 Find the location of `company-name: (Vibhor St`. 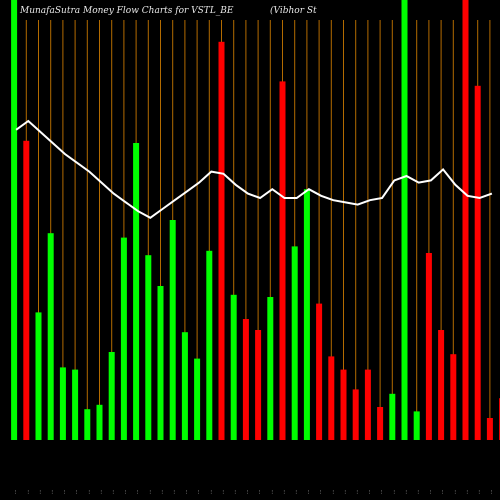

company-name: (Vibhor St is located at coordinates (293, 11).